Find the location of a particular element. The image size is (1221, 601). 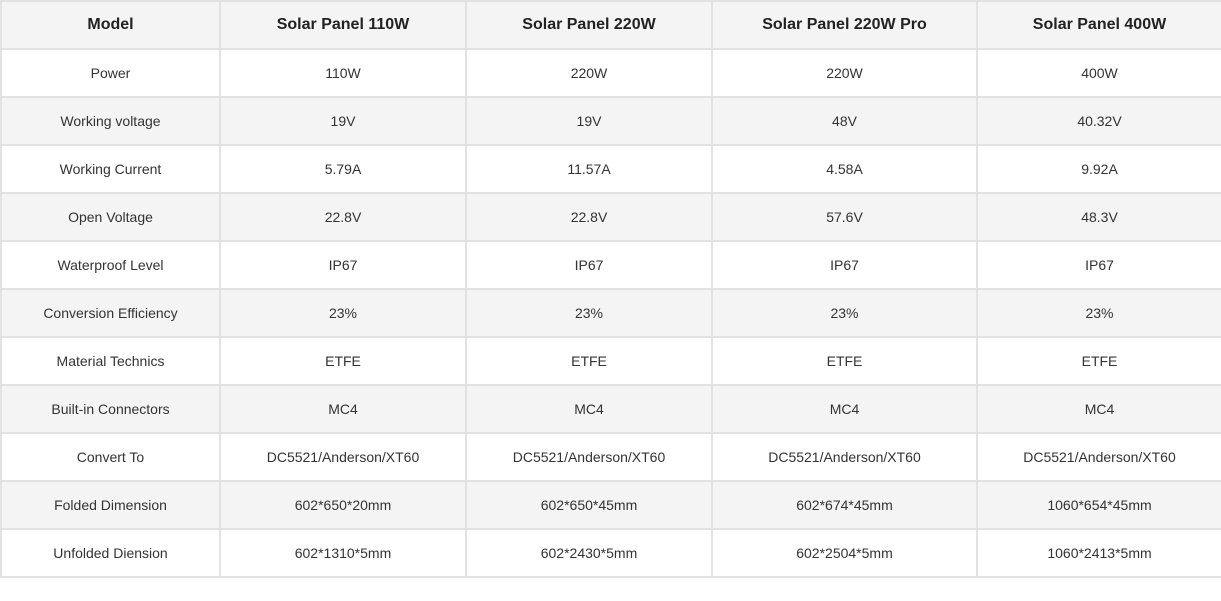

row-label: Built-in Connectors is located at coordinates (110, 409).